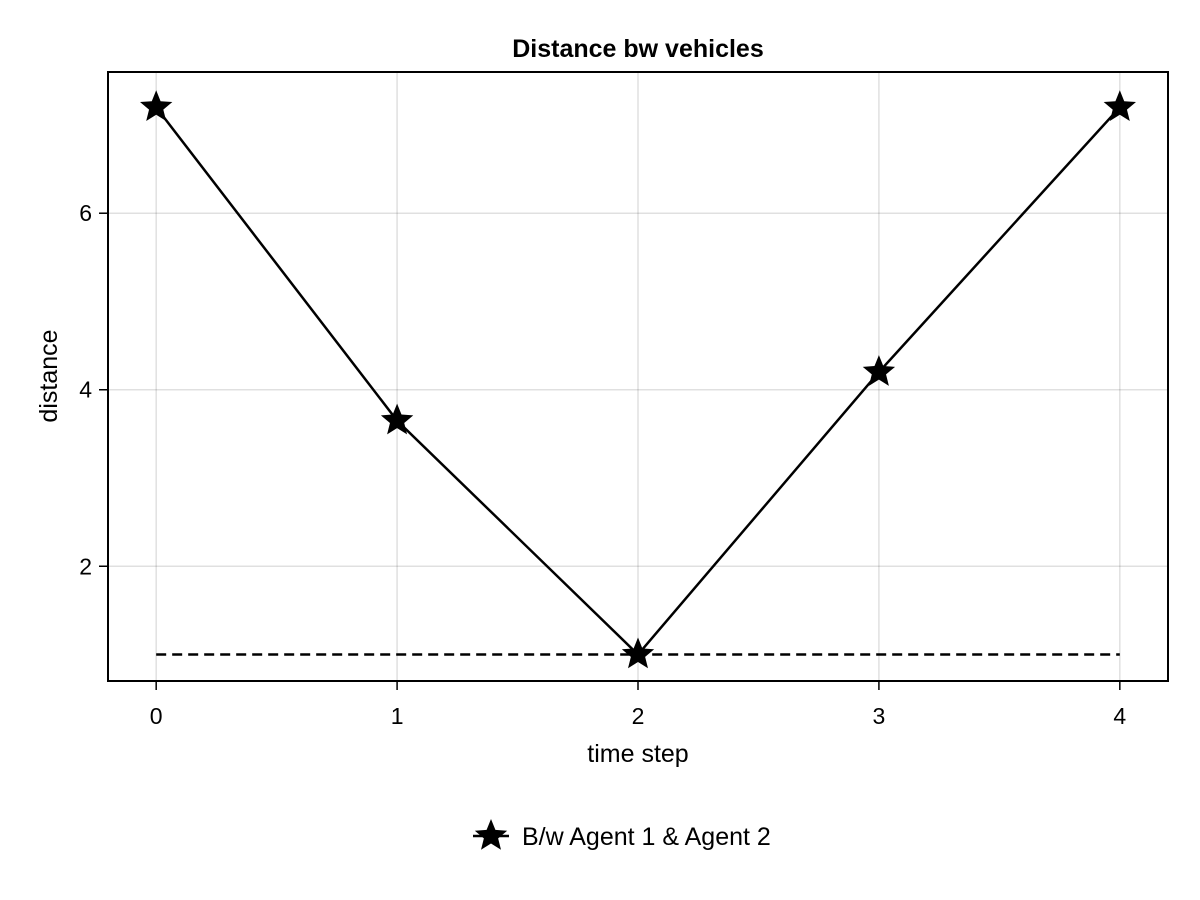 The image size is (1200, 900). What do you see at coordinates (879, 716) in the screenshot?
I see `x-tick-label: 3` at bounding box center [879, 716].